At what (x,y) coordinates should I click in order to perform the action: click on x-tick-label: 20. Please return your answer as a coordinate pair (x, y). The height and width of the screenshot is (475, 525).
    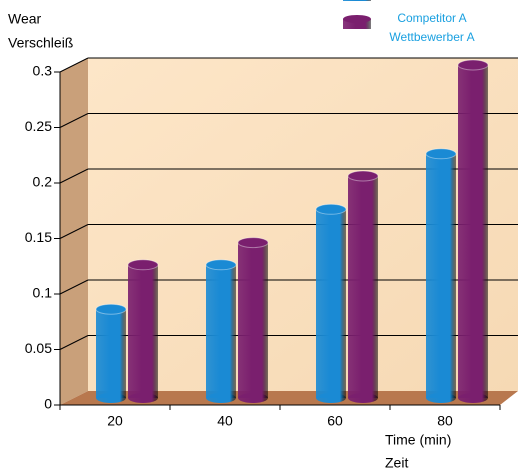
    Looking at the image, I should click on (115, 421).